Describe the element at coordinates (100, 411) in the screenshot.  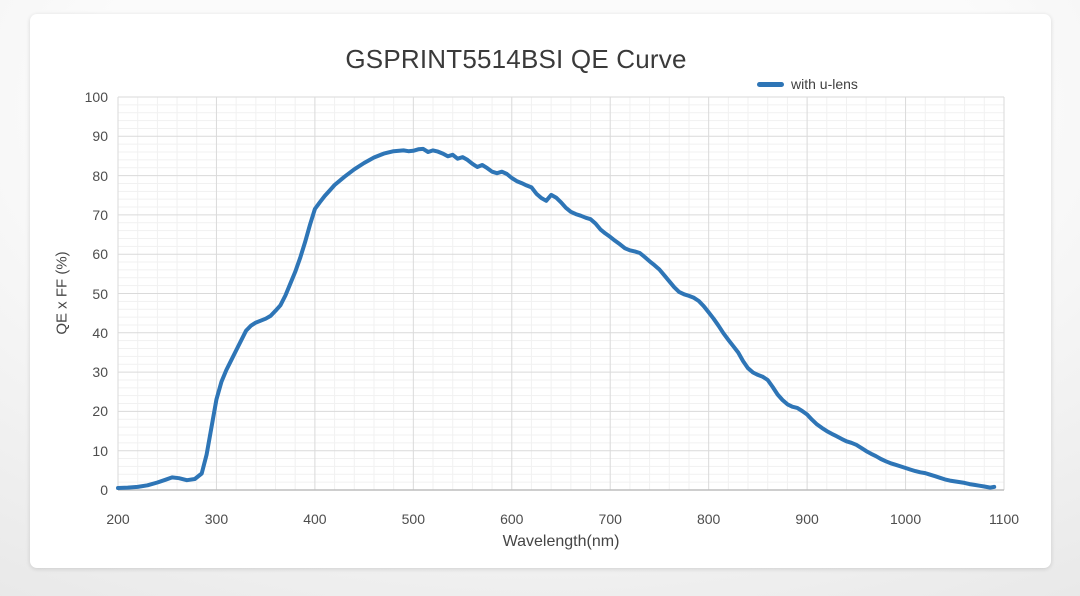
I see `y-tick-label: 20` at that location.